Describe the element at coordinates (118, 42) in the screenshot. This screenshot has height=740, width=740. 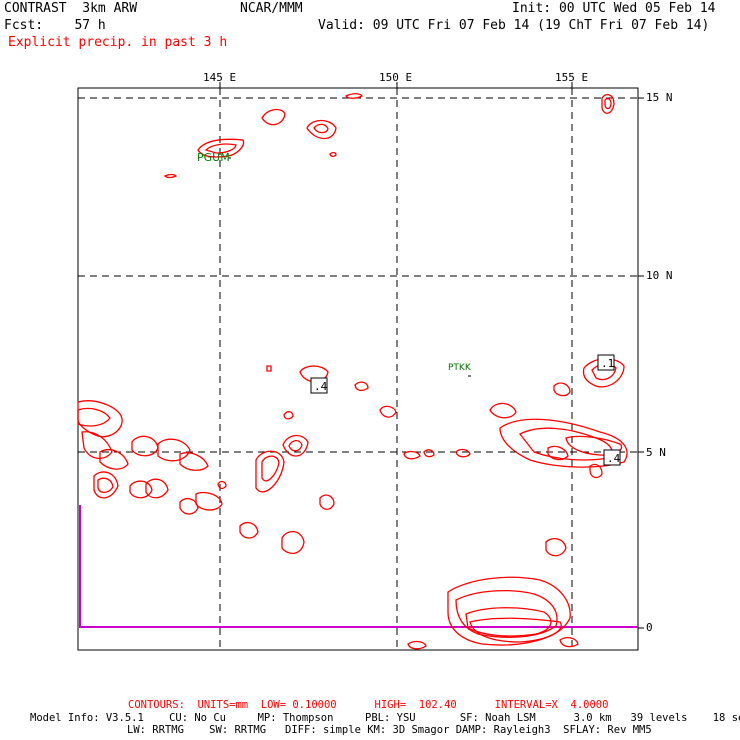
I see `field-title: Explicit precip. in past 3 h` at that location.